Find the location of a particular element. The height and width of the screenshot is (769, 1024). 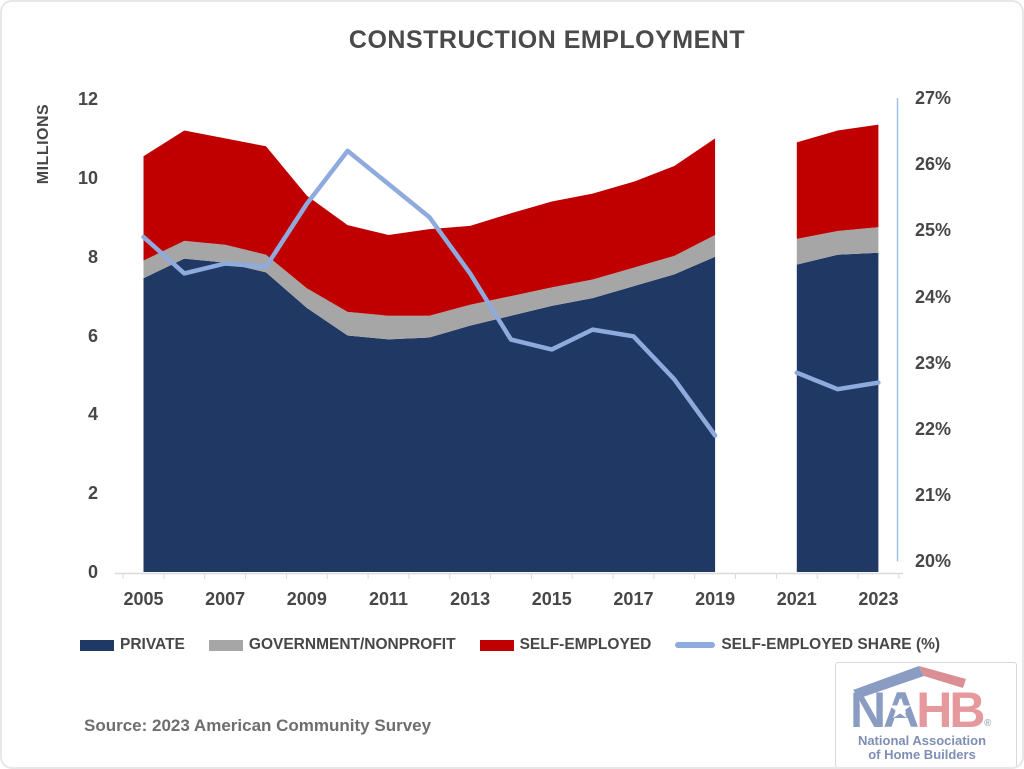

legend-item-government: GOVERNMENT/NONPROFIT is located at coordinates (332, 645).